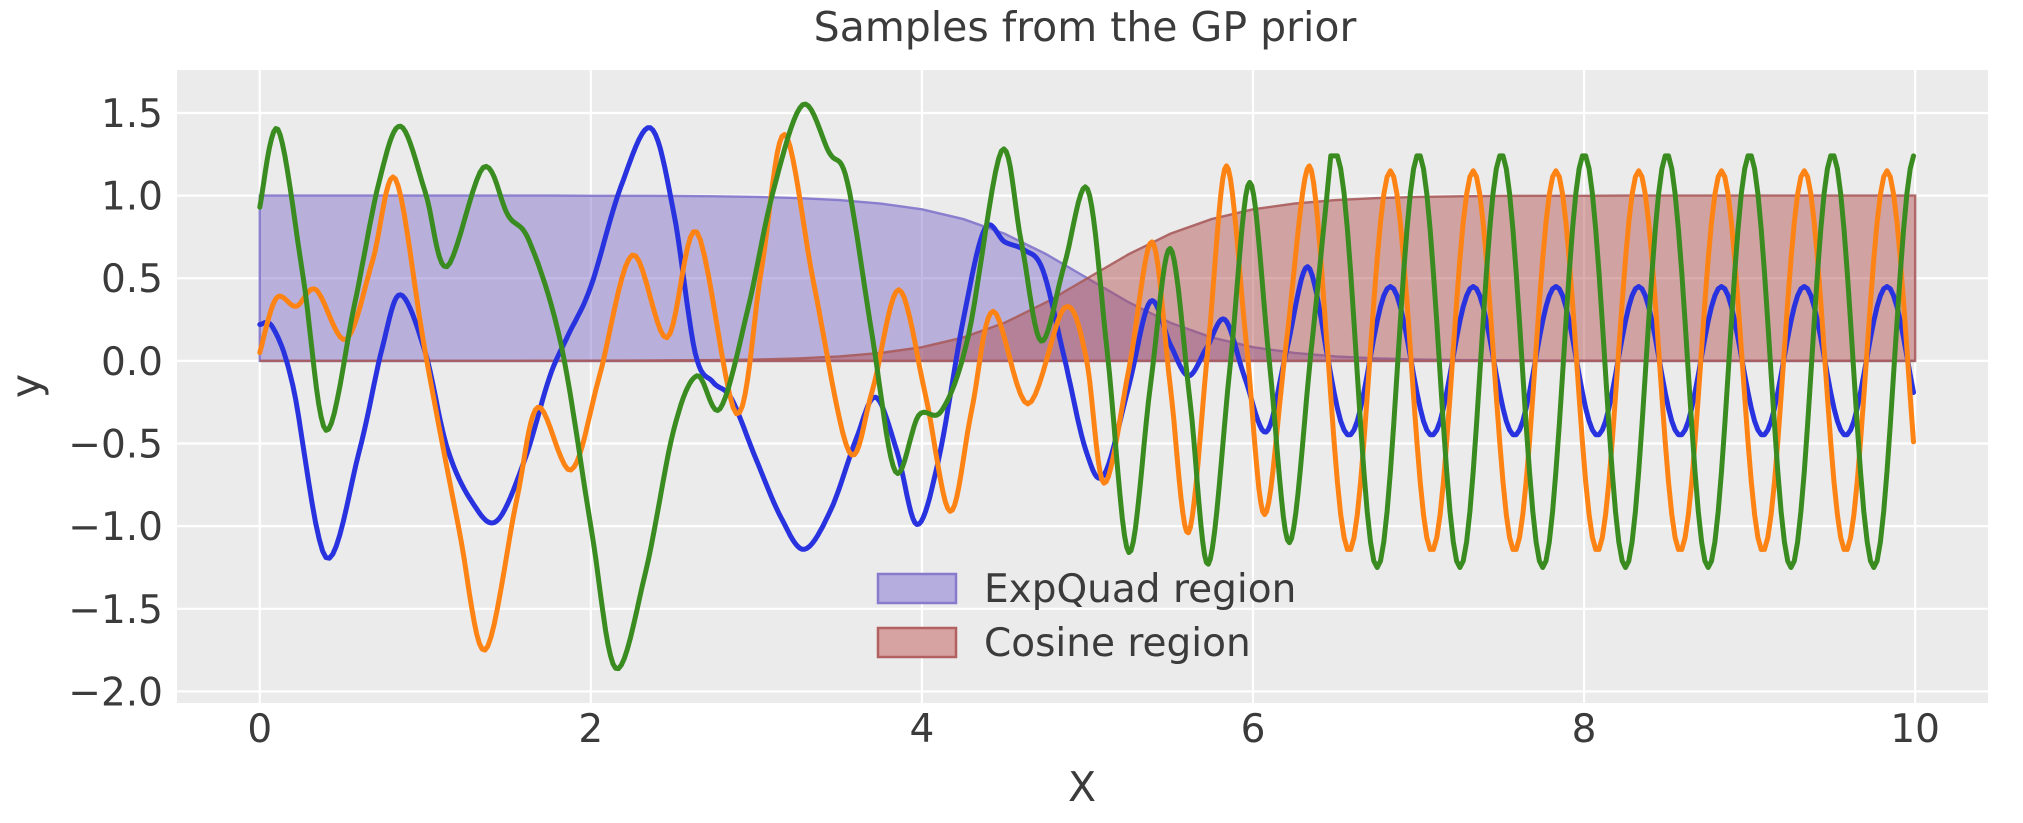 The height and width of the screenshot is (823, 2023). Describe the element at coordinates (259, 729) in the screenshot. I see `x-tick-label: 0` at that location.